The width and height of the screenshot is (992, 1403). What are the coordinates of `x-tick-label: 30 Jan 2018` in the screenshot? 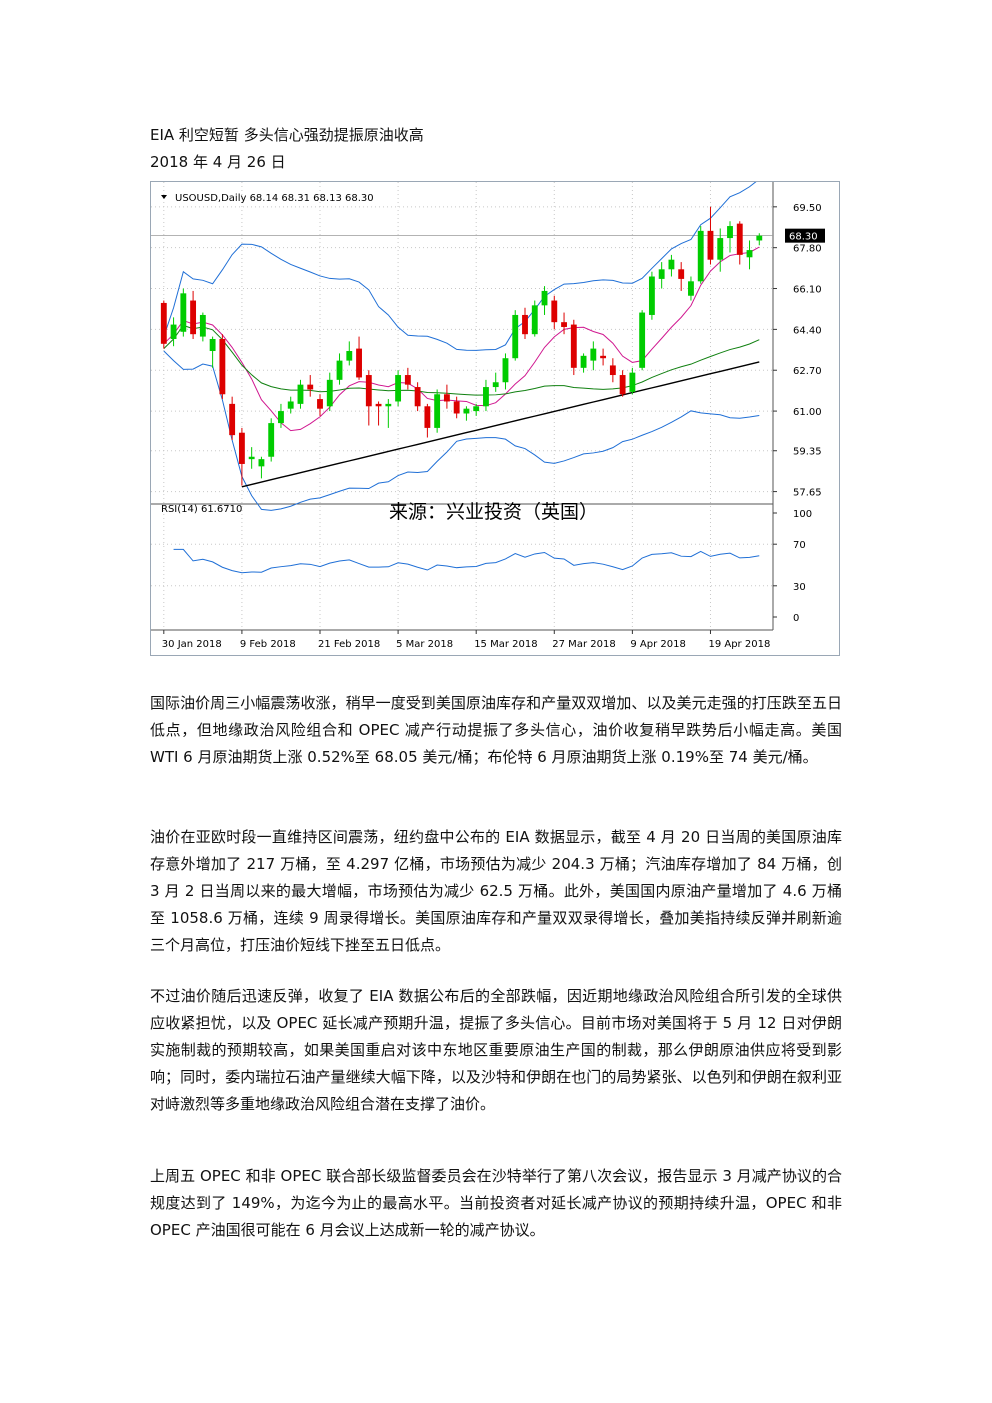 It's located at (192, 644).